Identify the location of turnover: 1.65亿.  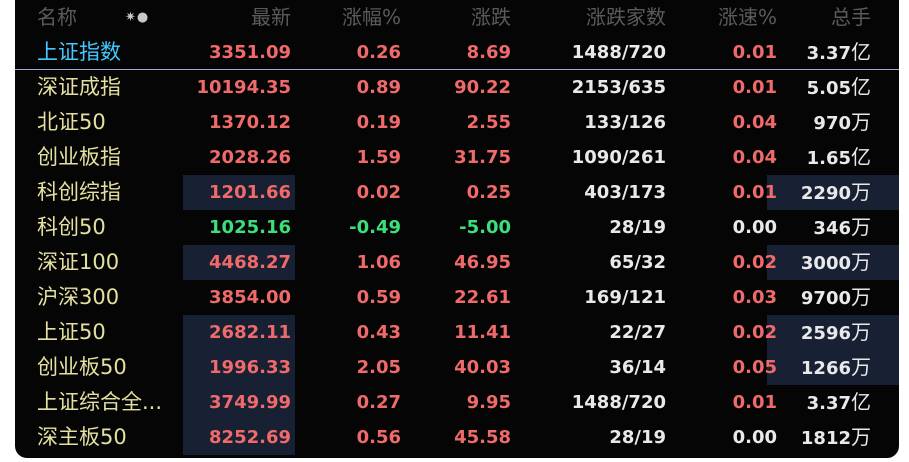
(839, 157).